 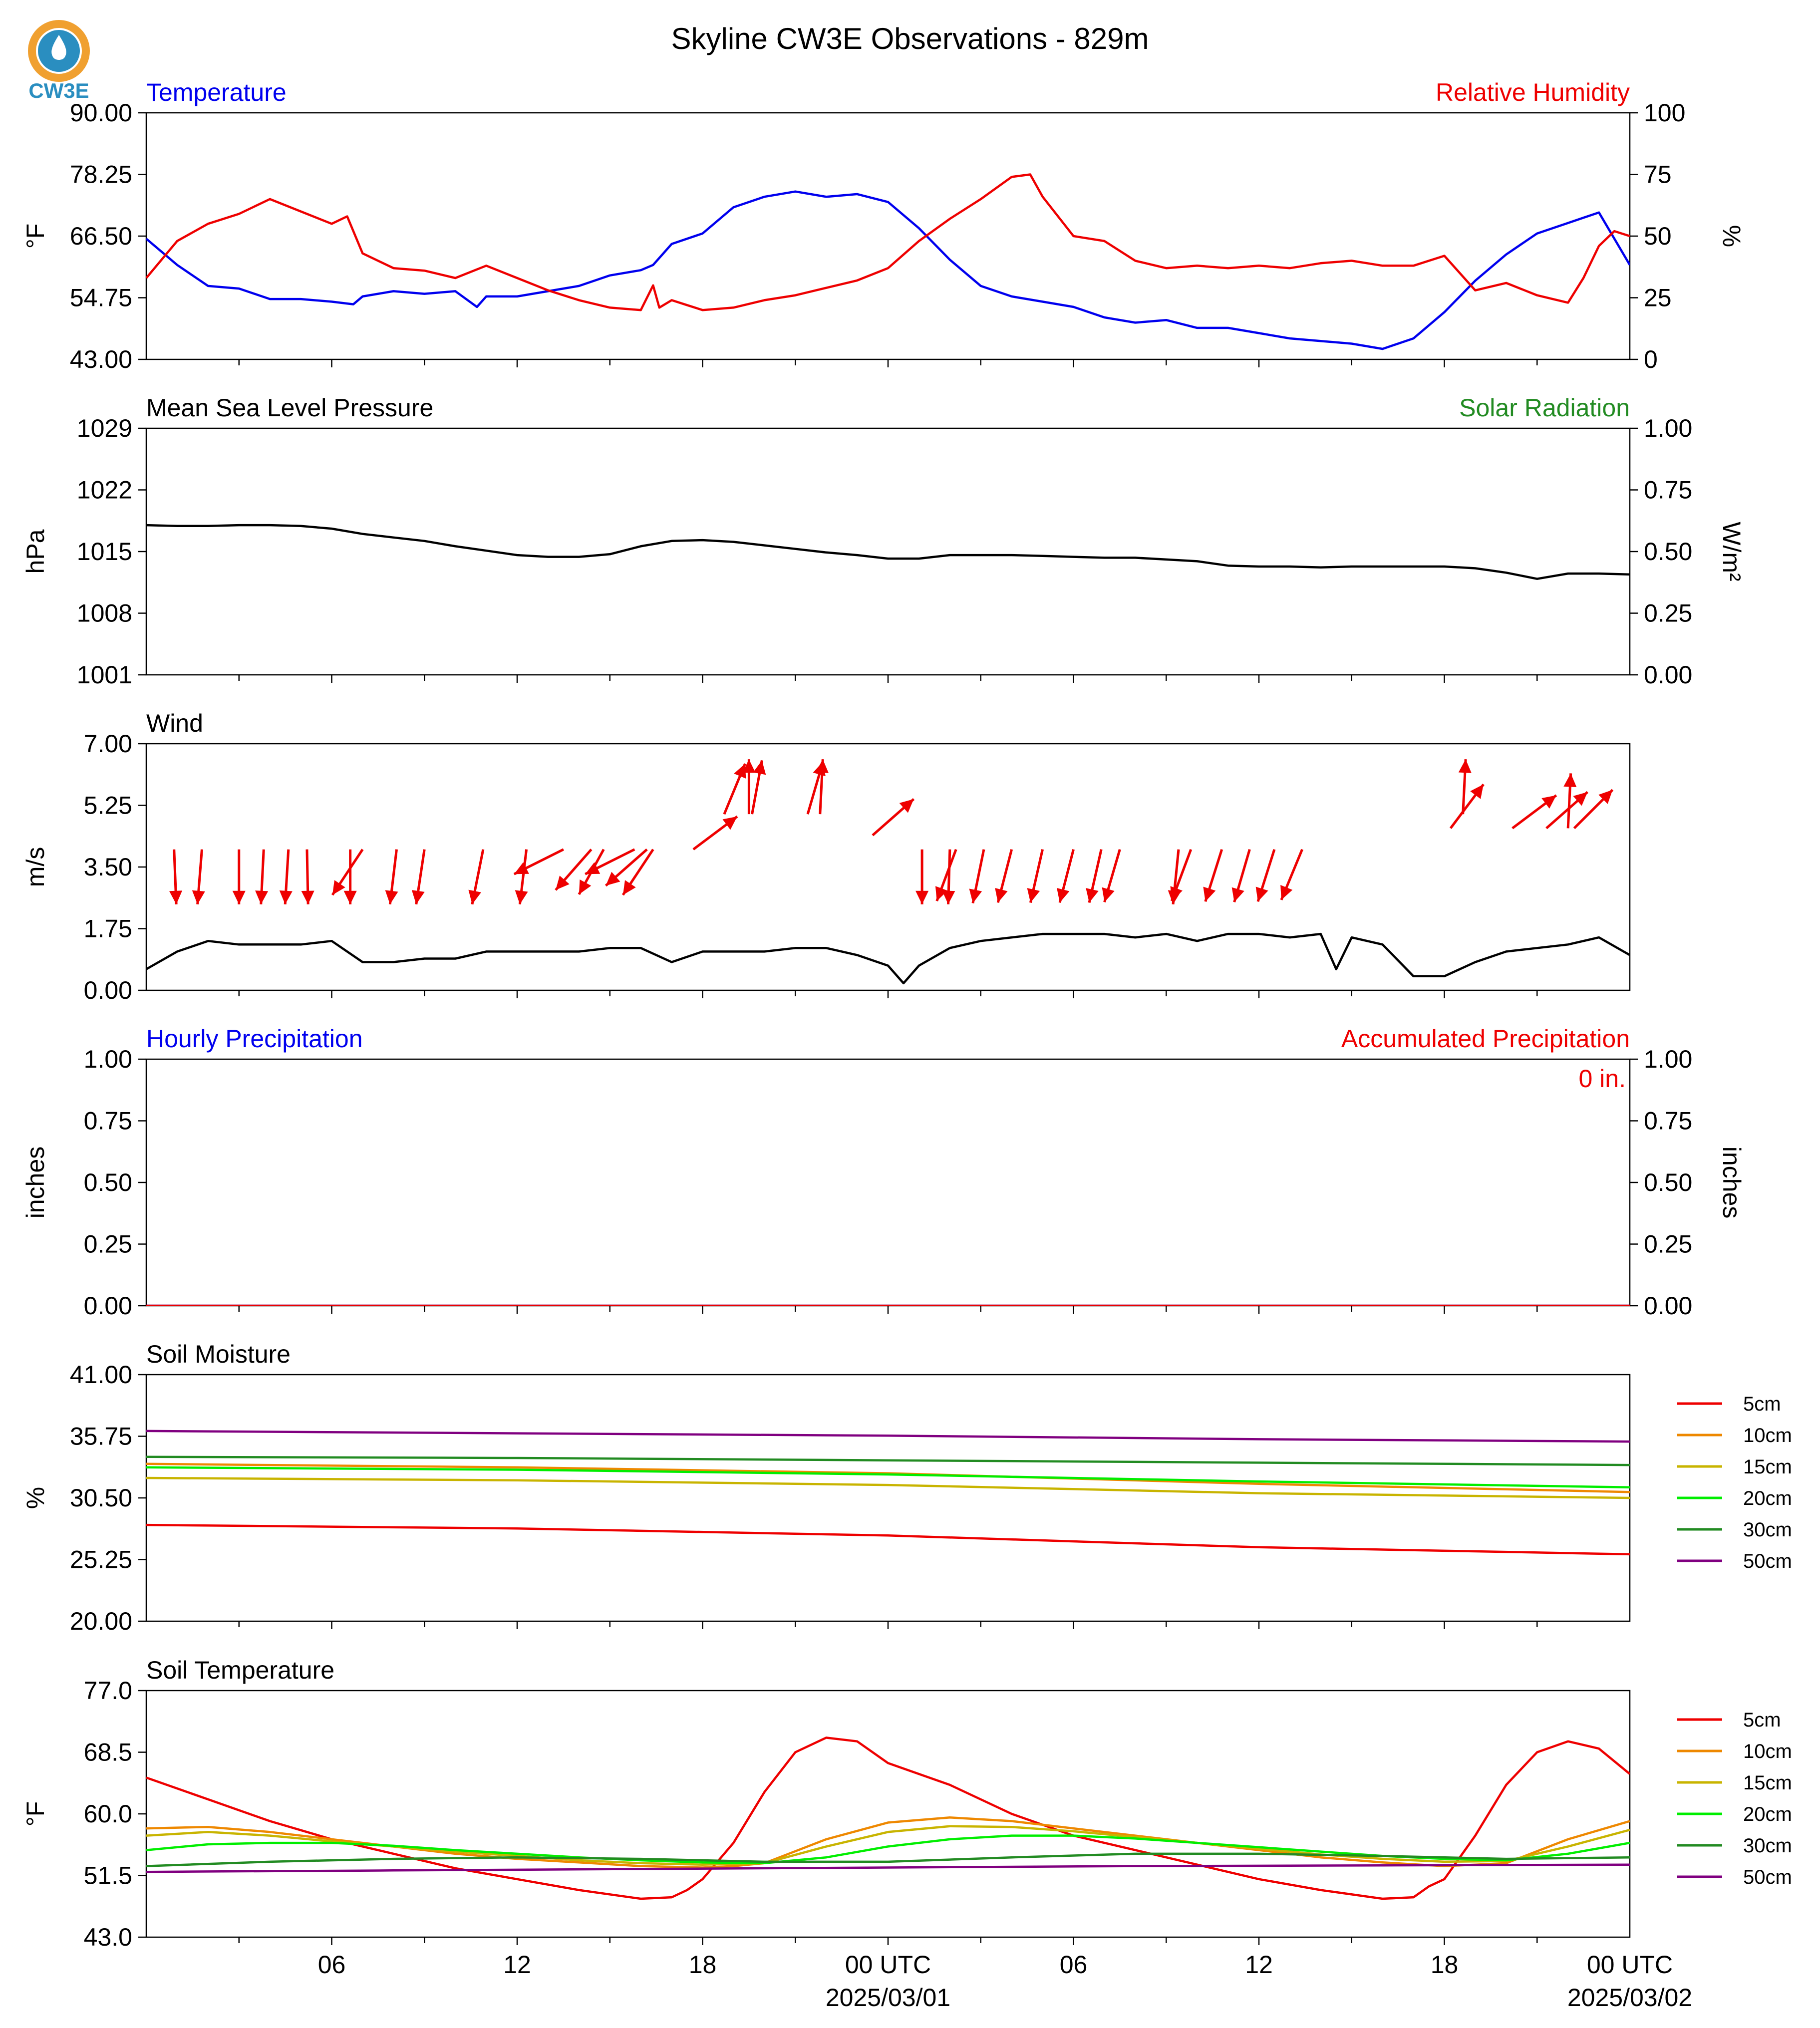 I want to click on x-tick-label: 18, so click(x=1445, y=1965).